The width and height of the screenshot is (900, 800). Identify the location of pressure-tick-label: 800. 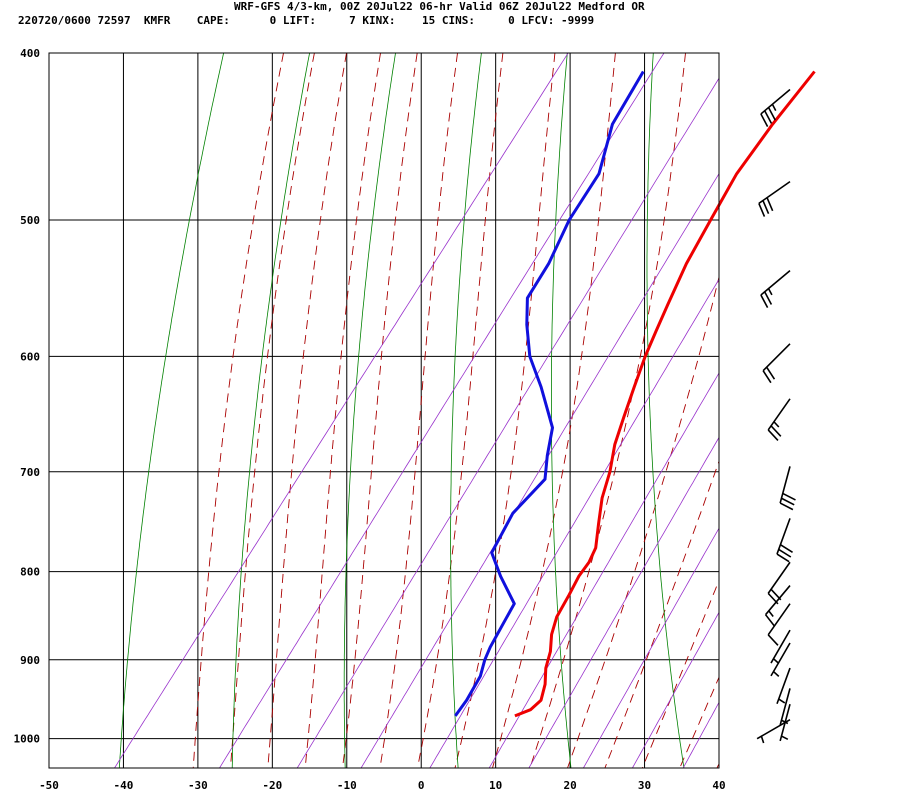
(30, 572).